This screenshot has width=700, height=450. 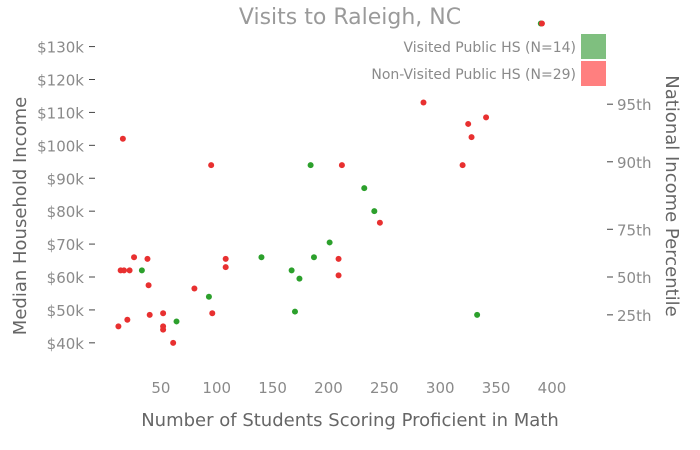 I want to click on legend-label: Non-Visited Public HS (N=29), so click(x=473, y=75).